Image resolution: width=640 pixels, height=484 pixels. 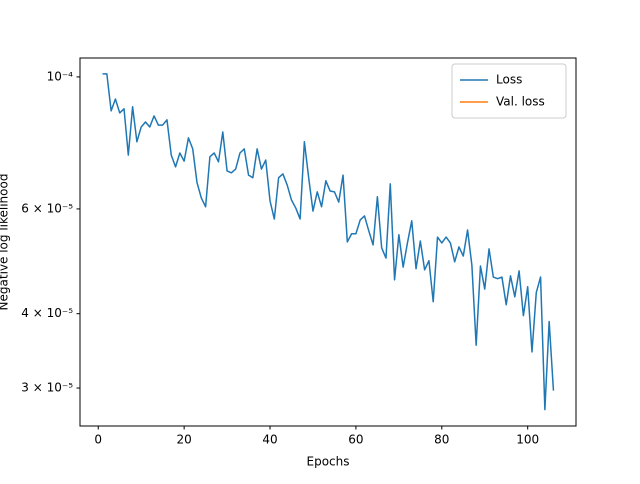 I want to click on x-tick-label: 100, so click(x=527, y=440).